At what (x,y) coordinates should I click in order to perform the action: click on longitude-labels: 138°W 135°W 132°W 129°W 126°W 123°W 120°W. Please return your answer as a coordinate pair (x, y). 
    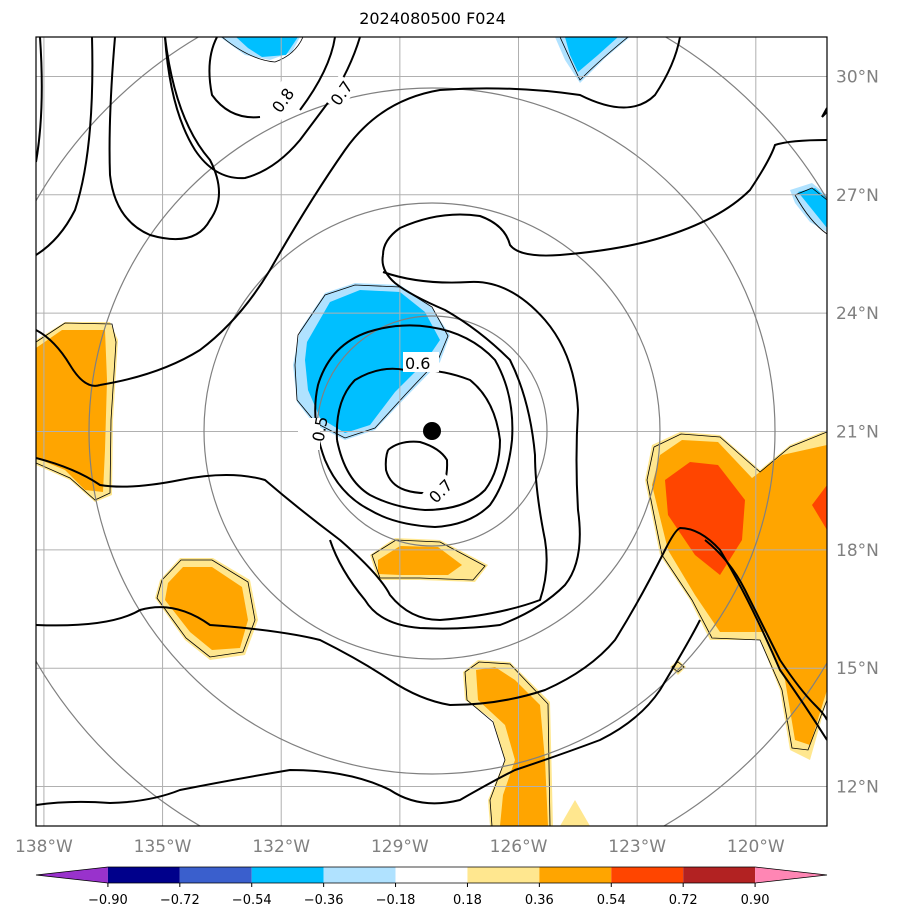
    Looking at the image, I should click on (400, 847).